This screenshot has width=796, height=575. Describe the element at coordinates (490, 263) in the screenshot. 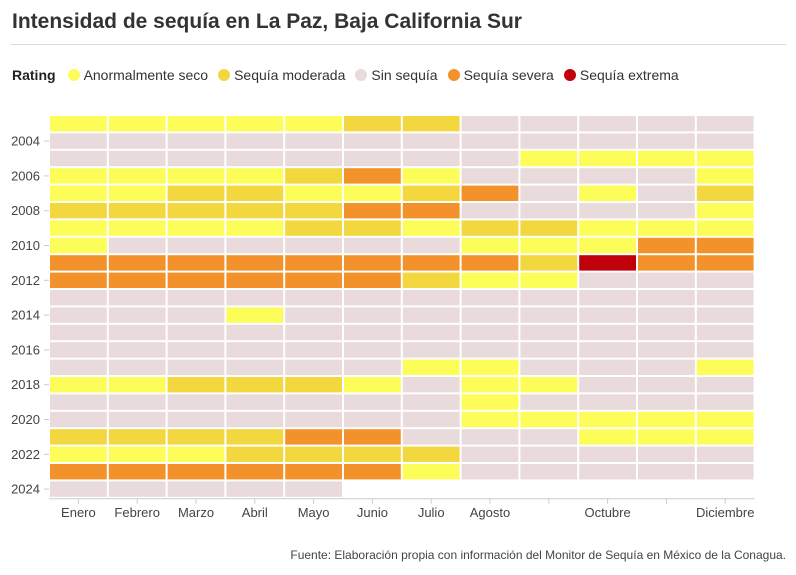

I see `heatmap-cell: Agosto 2011` at that location.